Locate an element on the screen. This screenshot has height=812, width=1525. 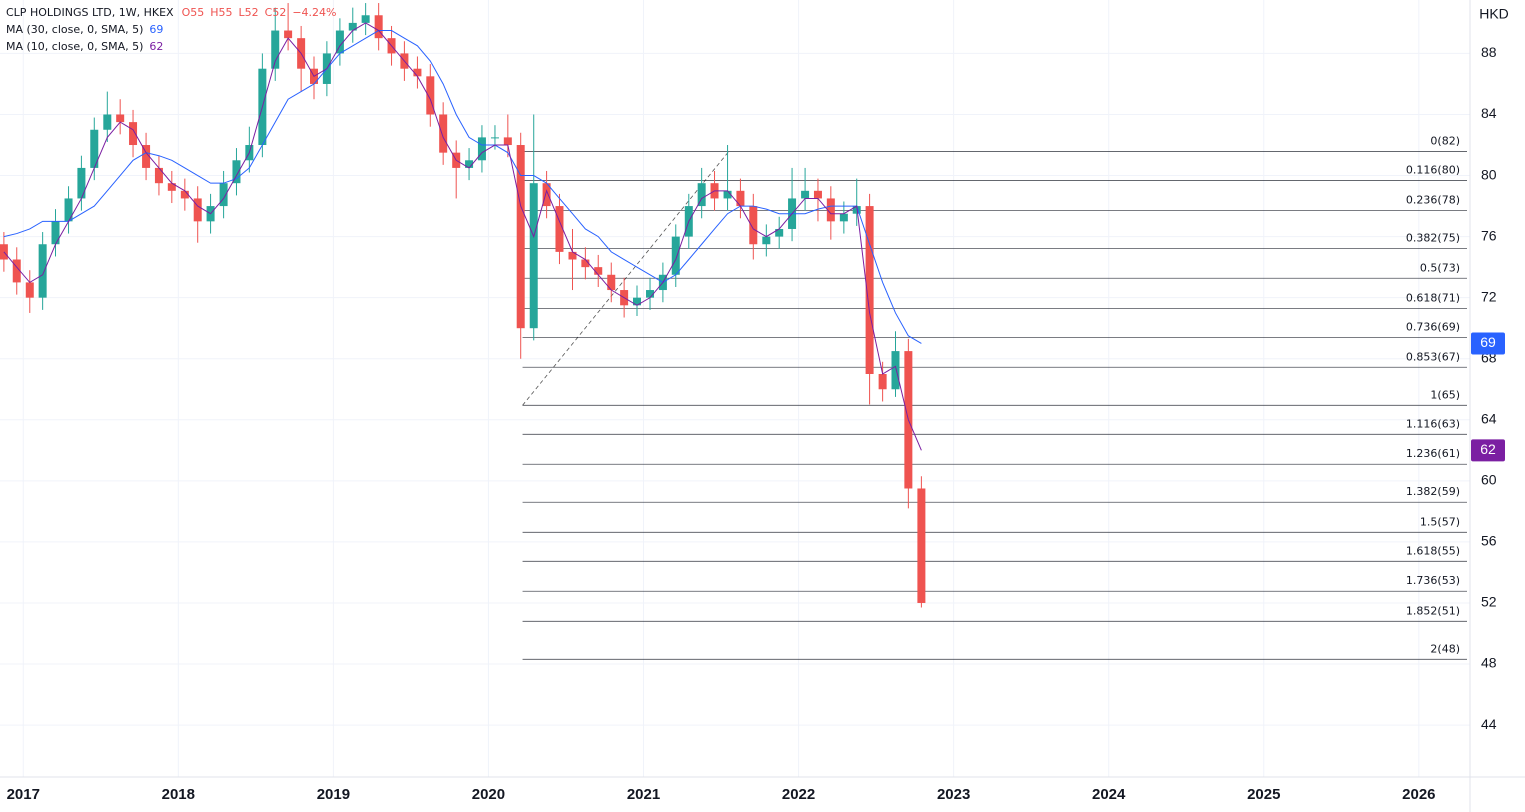
y-tick-label: 76 is located at coordinates (1489, 235).